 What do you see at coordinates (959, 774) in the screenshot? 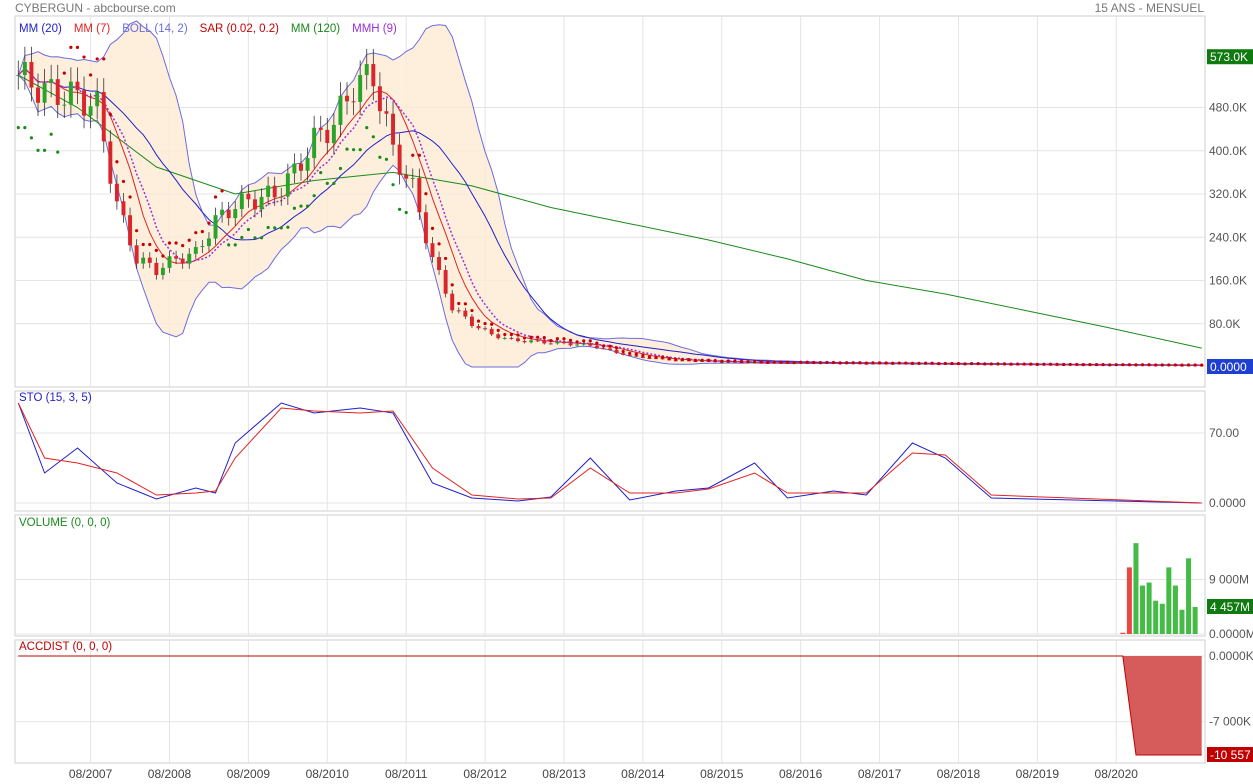
I see `x-tick-label: 08/2018` at bounding box center [959, 774].